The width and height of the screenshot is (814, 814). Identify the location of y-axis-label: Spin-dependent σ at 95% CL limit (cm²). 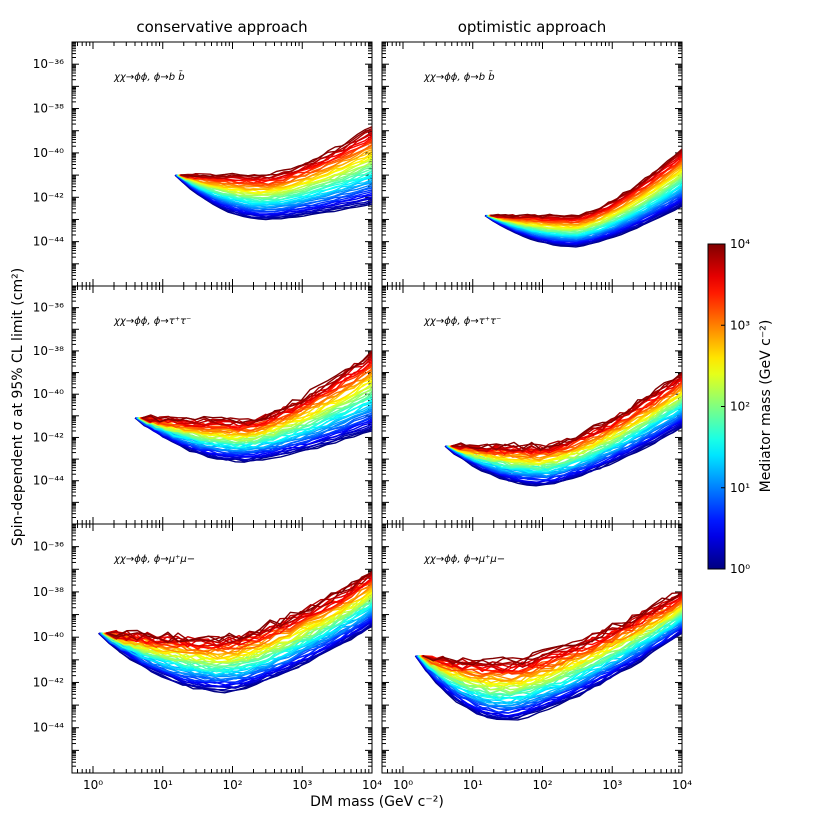
(18, 407).